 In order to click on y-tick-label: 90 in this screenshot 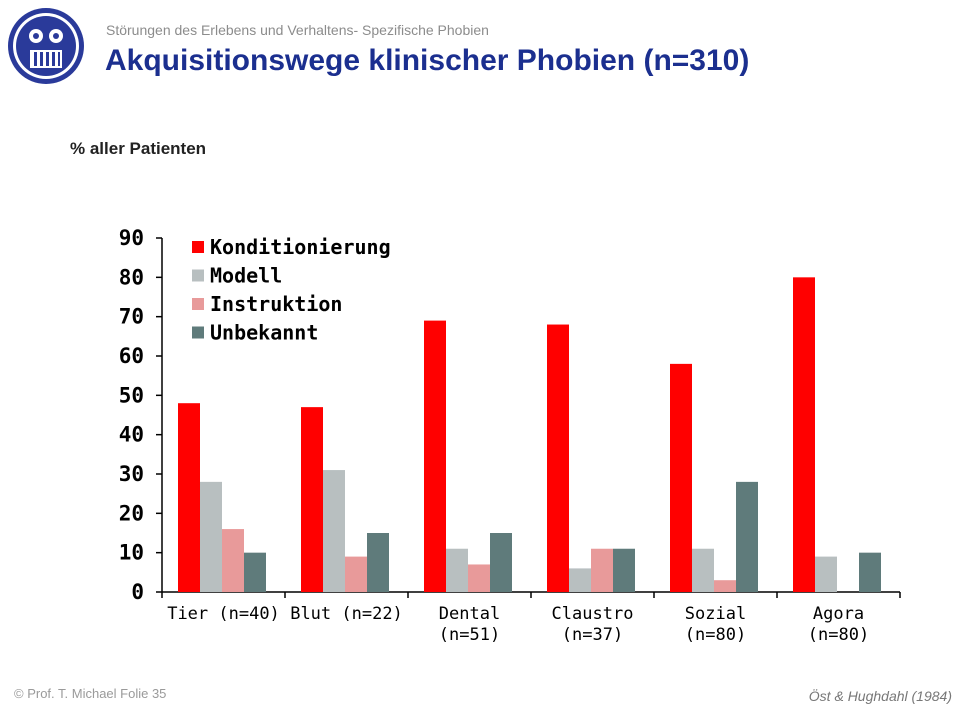, I will do `click(131, 238)`.